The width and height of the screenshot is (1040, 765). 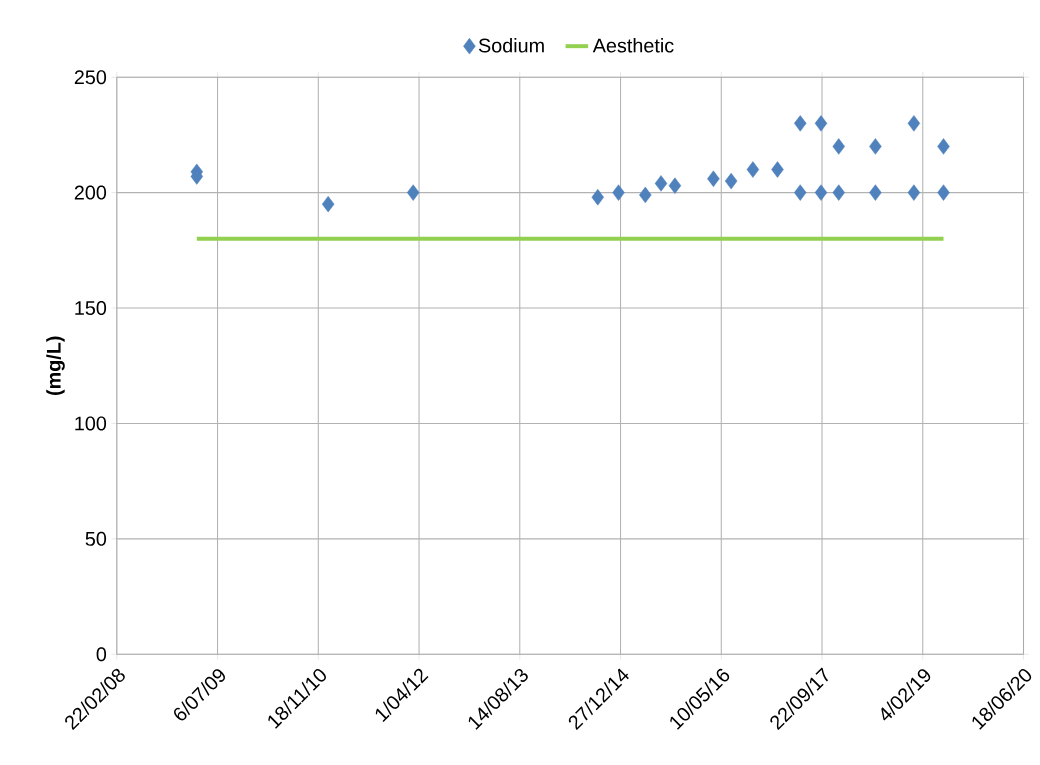 What do you see at coordinates (91, 423) in the screenshot?
I see `y-tick-label: 100` at bounding box center [91, 423].